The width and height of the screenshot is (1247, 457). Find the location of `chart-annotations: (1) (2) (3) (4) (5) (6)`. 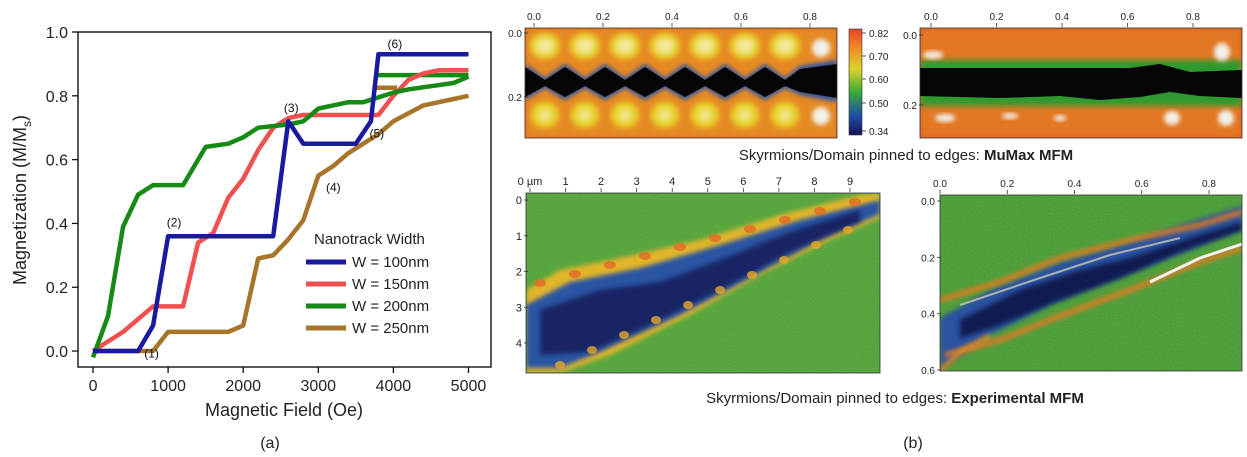

chart-annotations: (1) (2) (3) (4) (5) (6) is located at coordinates (273, 198).